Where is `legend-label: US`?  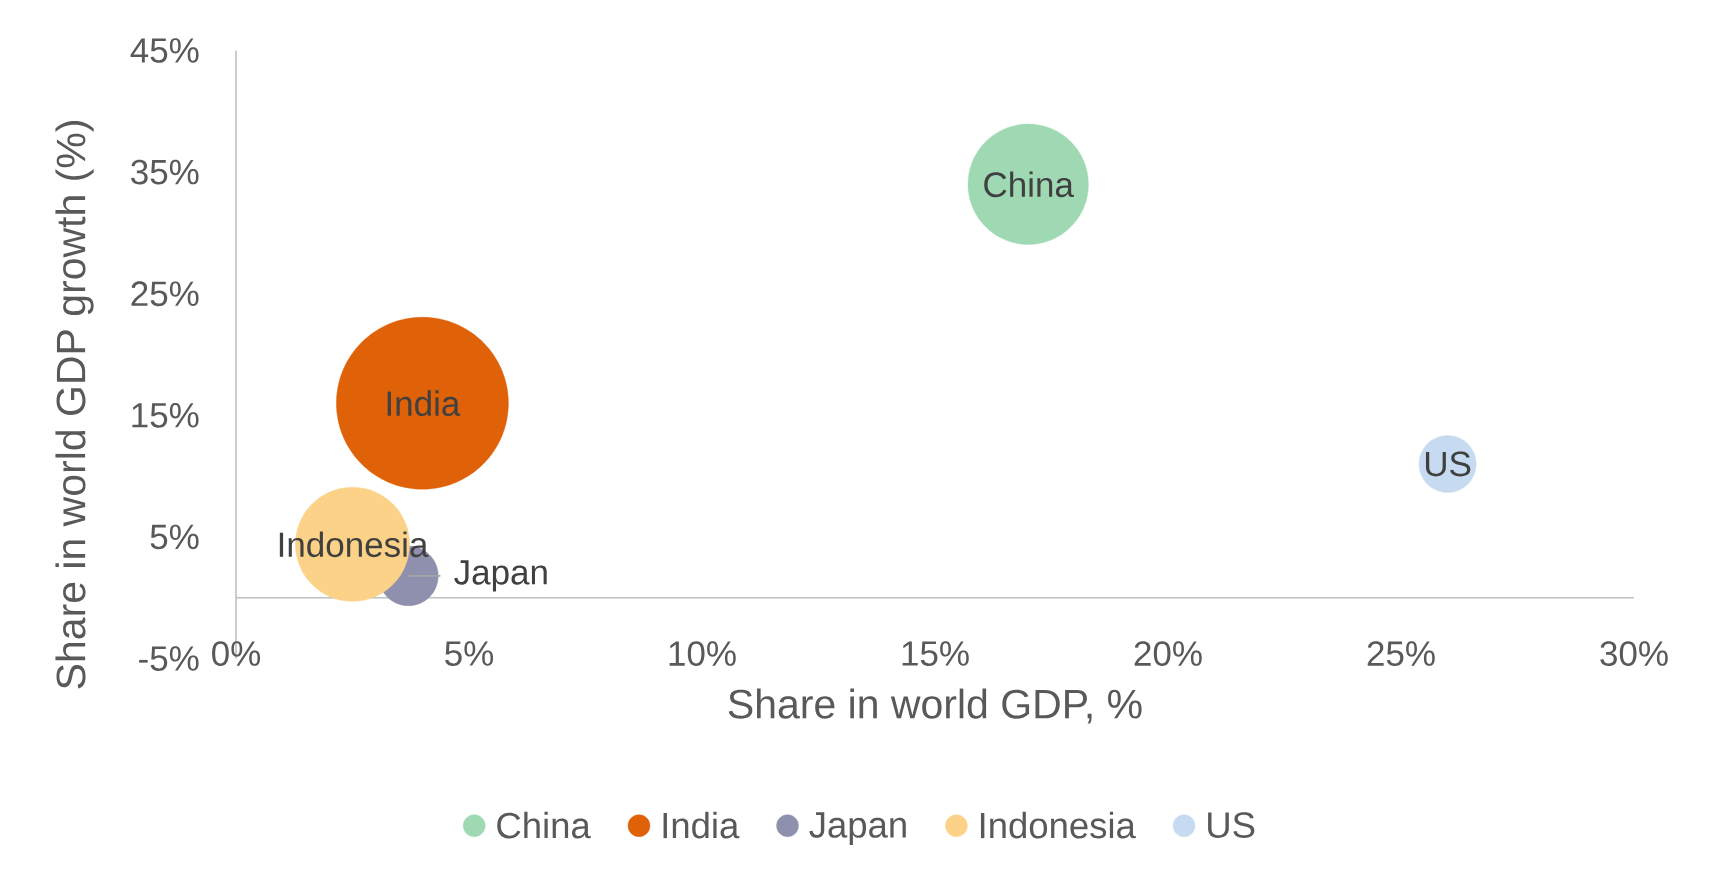
legend-label: US is located at coordinates (1231, 825).